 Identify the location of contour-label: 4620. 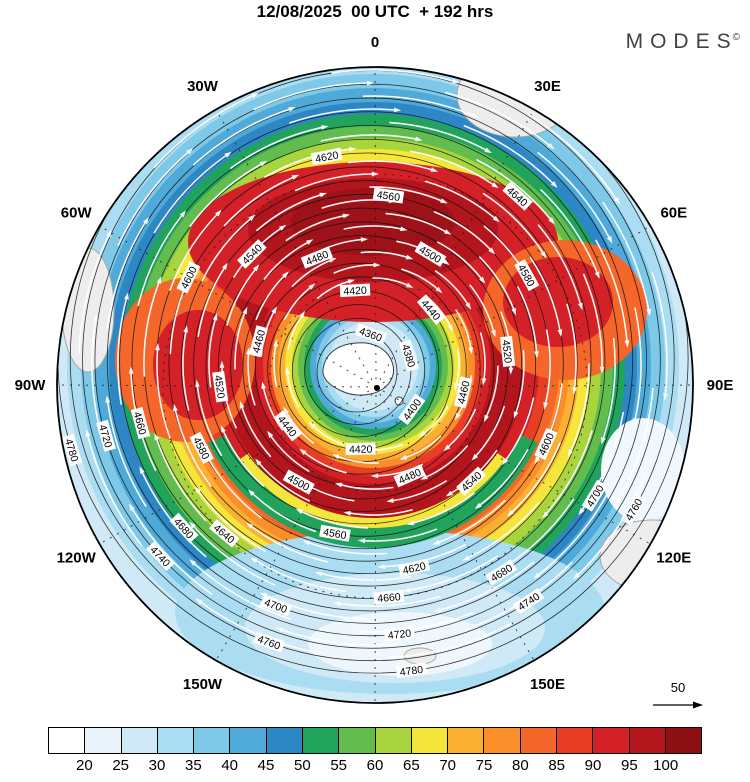
(414, 567).